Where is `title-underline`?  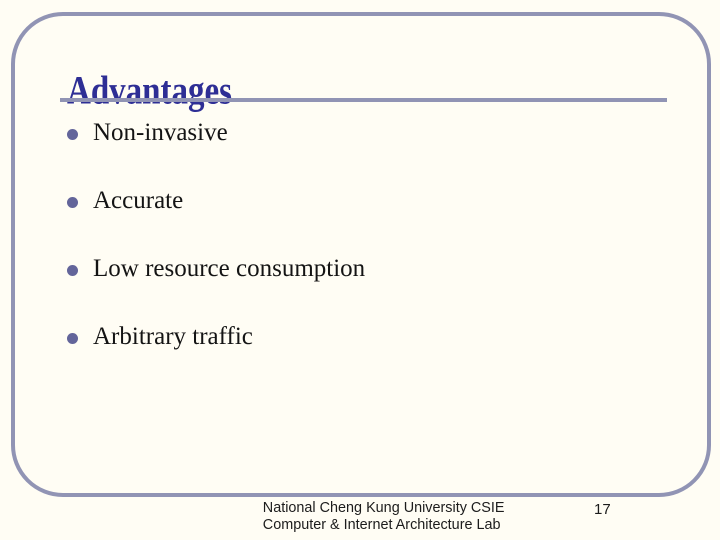 title-underline is located at coordinates (363, 100).